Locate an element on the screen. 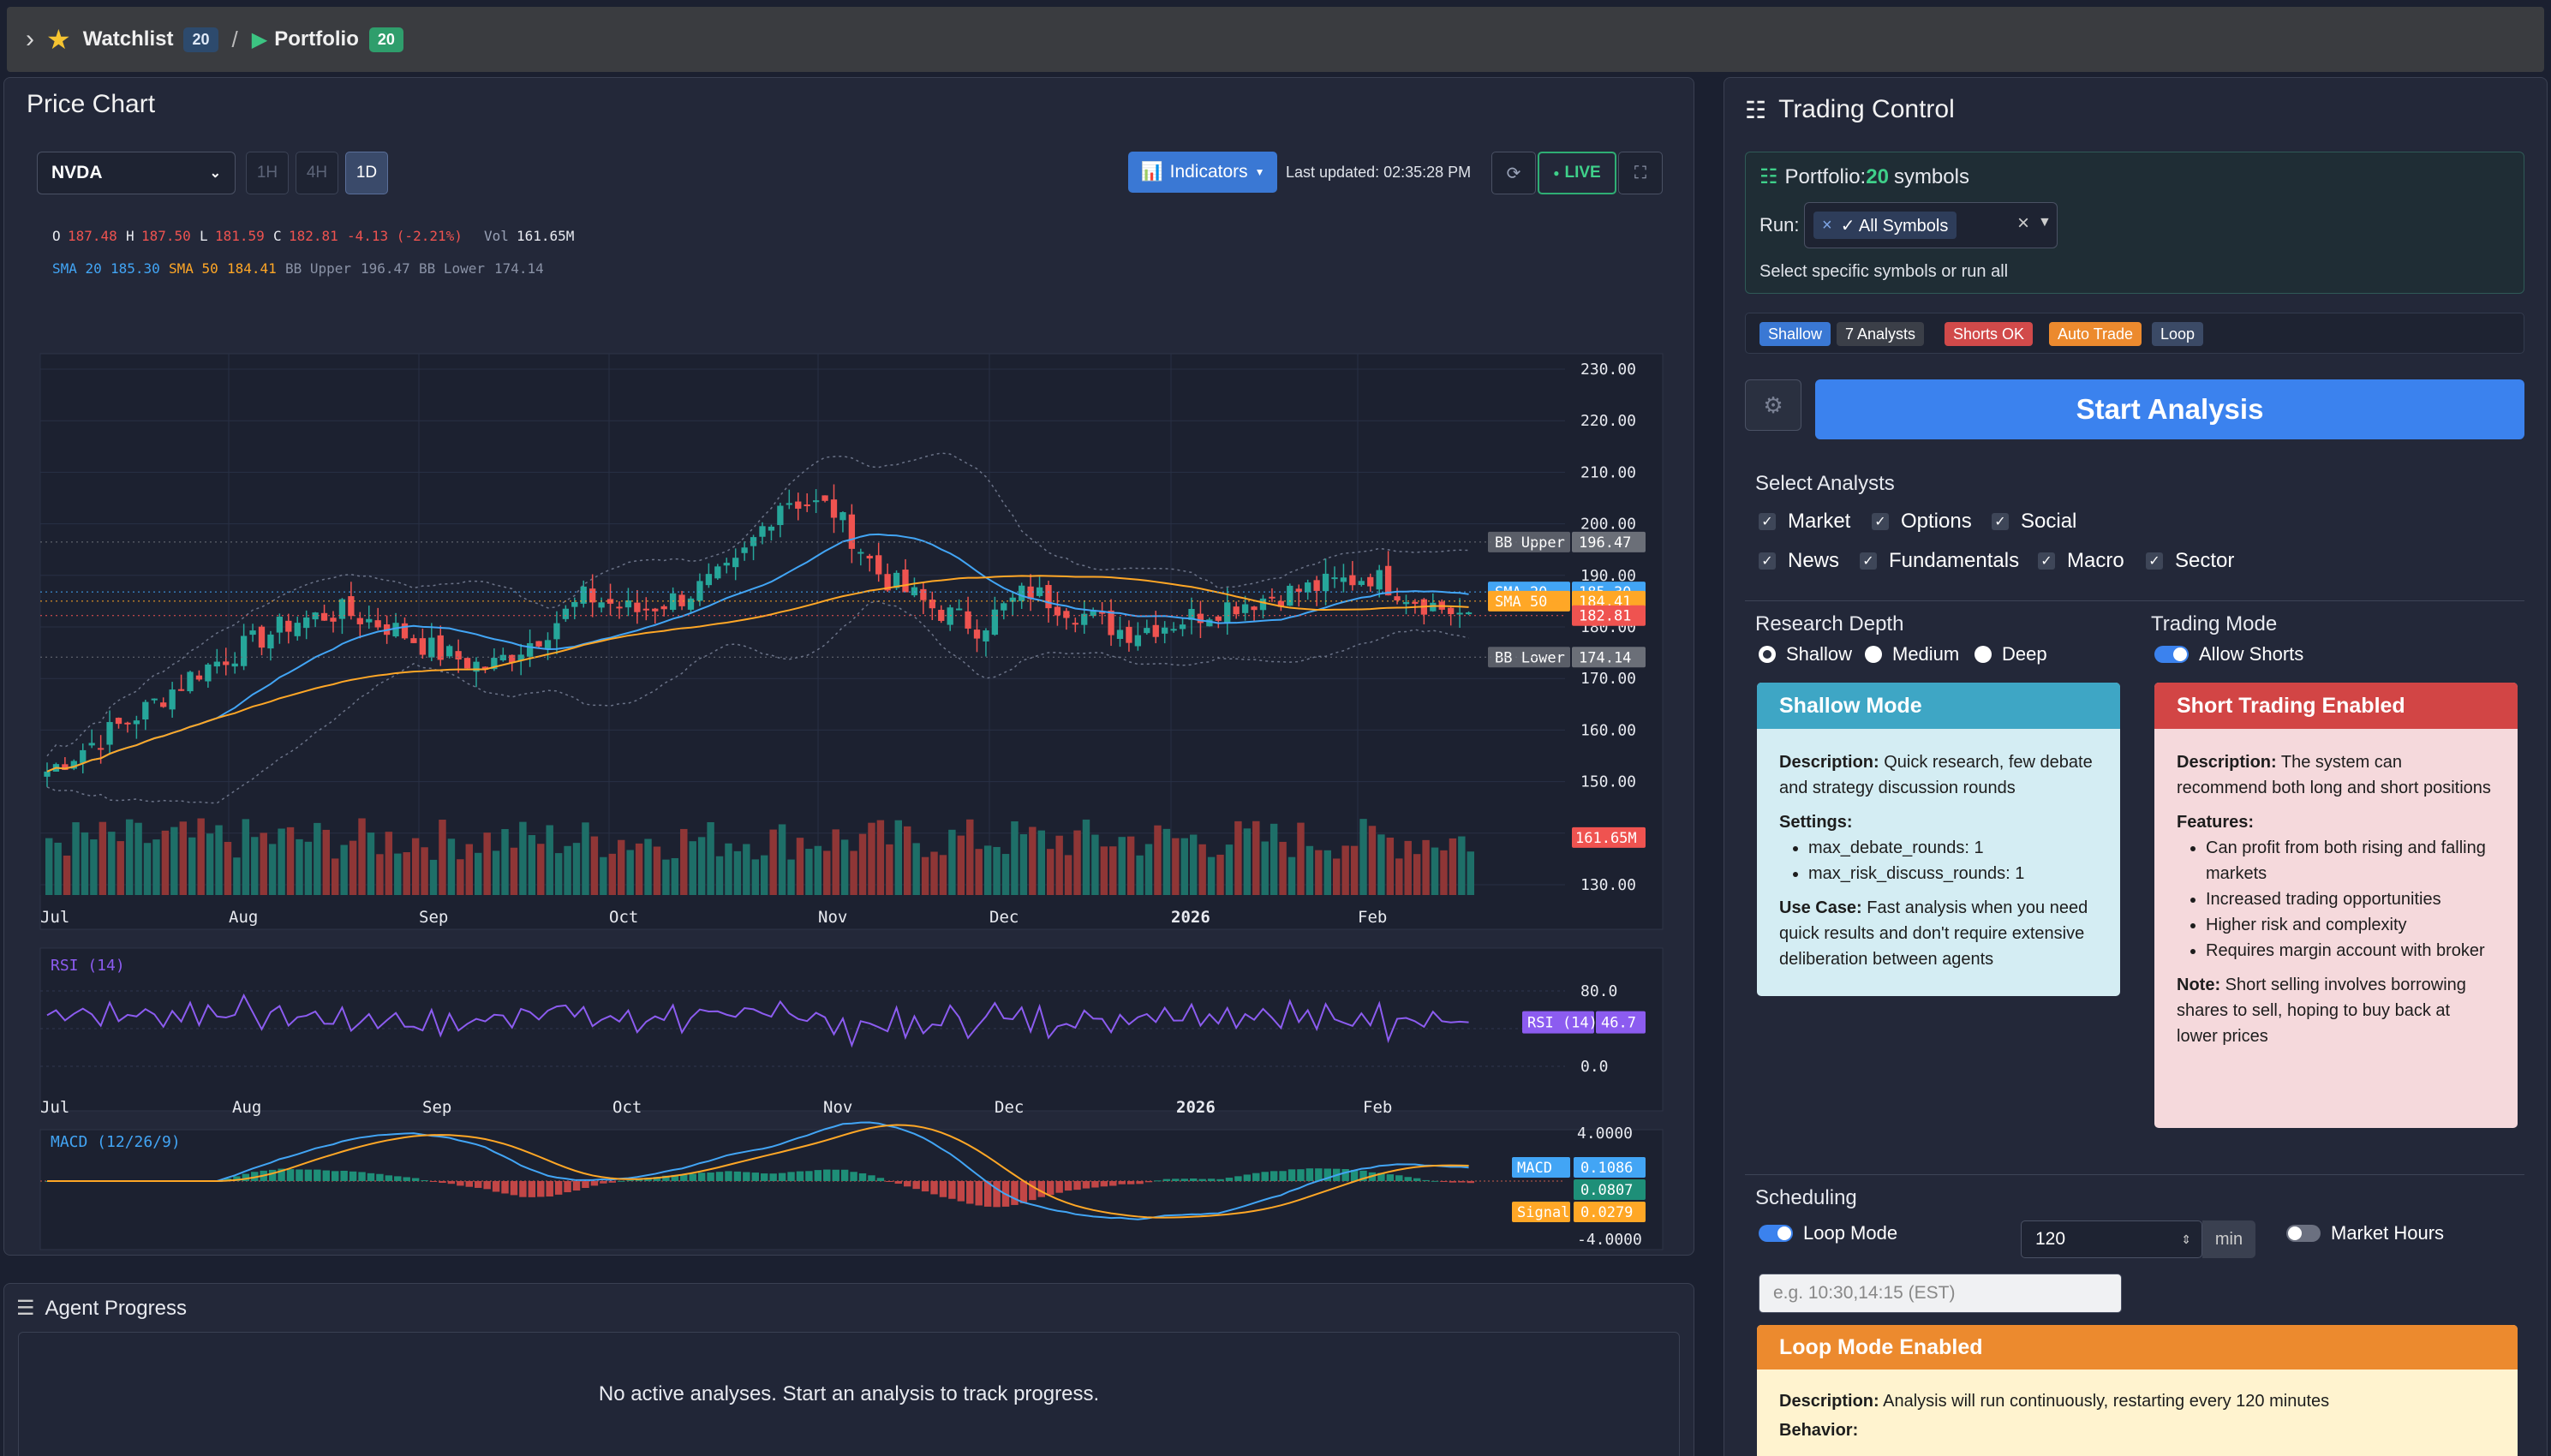 The width and height of the screenshot is (2551, 1456). run-symbols-select: × ✓ All Symbols × ▼ is located at coordinates (1931, 225).